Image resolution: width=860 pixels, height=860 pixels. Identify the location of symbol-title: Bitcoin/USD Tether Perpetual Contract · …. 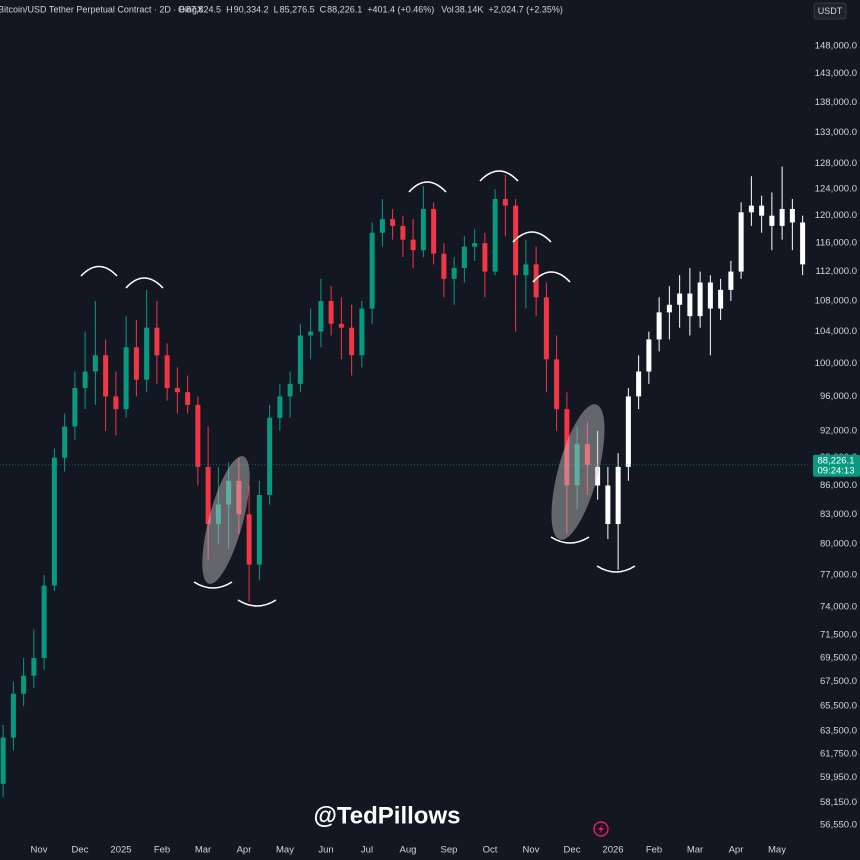
(101, 9).